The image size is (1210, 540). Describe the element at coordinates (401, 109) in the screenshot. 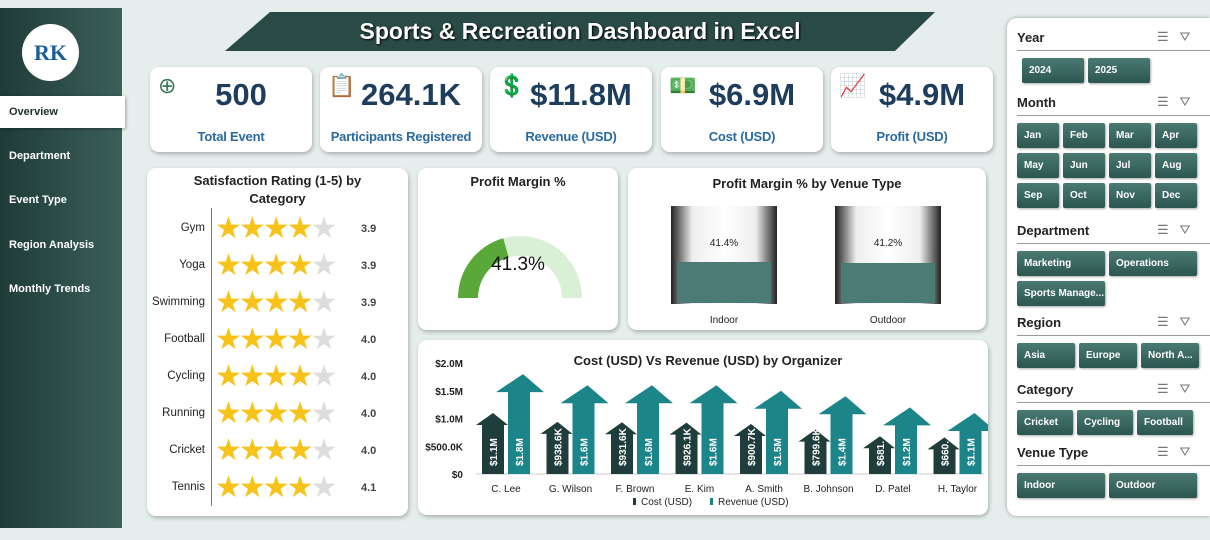

I see `kpi-card-participants-registered: 📋 264.1K Participants Registered` at that location.